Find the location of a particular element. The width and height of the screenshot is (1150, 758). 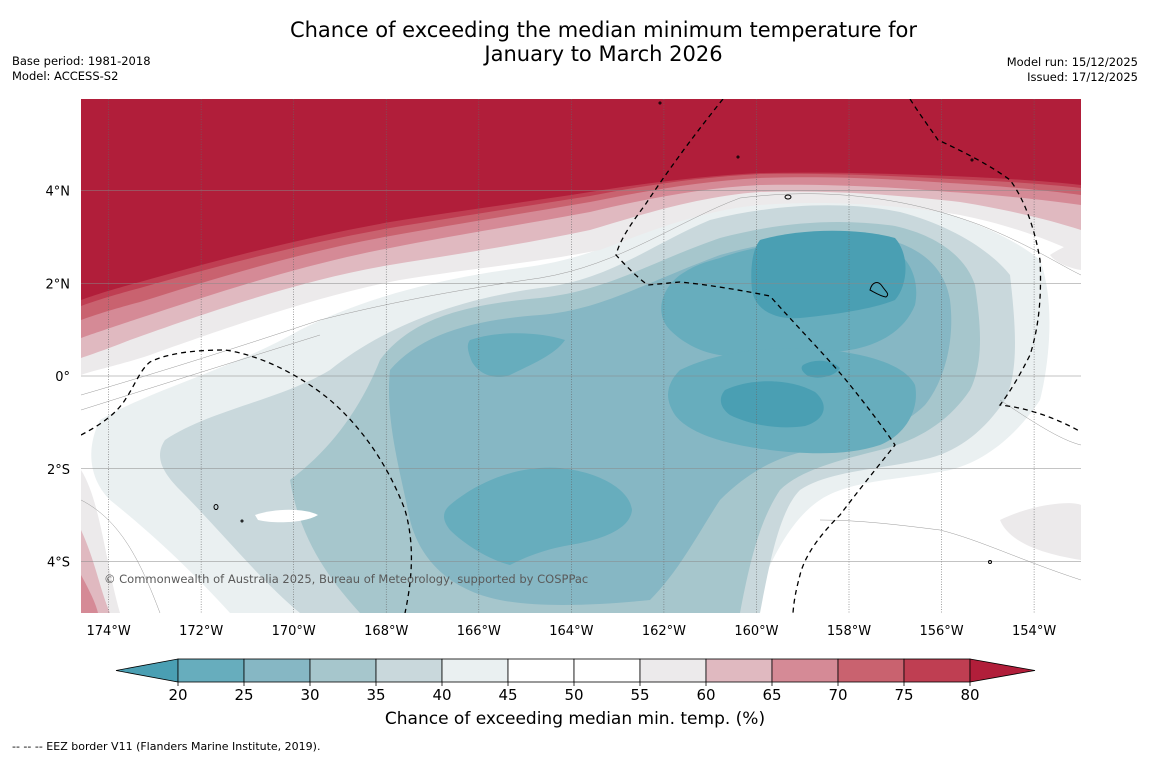

meta-left: Base period: 1981-2018 Model: ACCESS-S2 is located at coordinates (81, 69).